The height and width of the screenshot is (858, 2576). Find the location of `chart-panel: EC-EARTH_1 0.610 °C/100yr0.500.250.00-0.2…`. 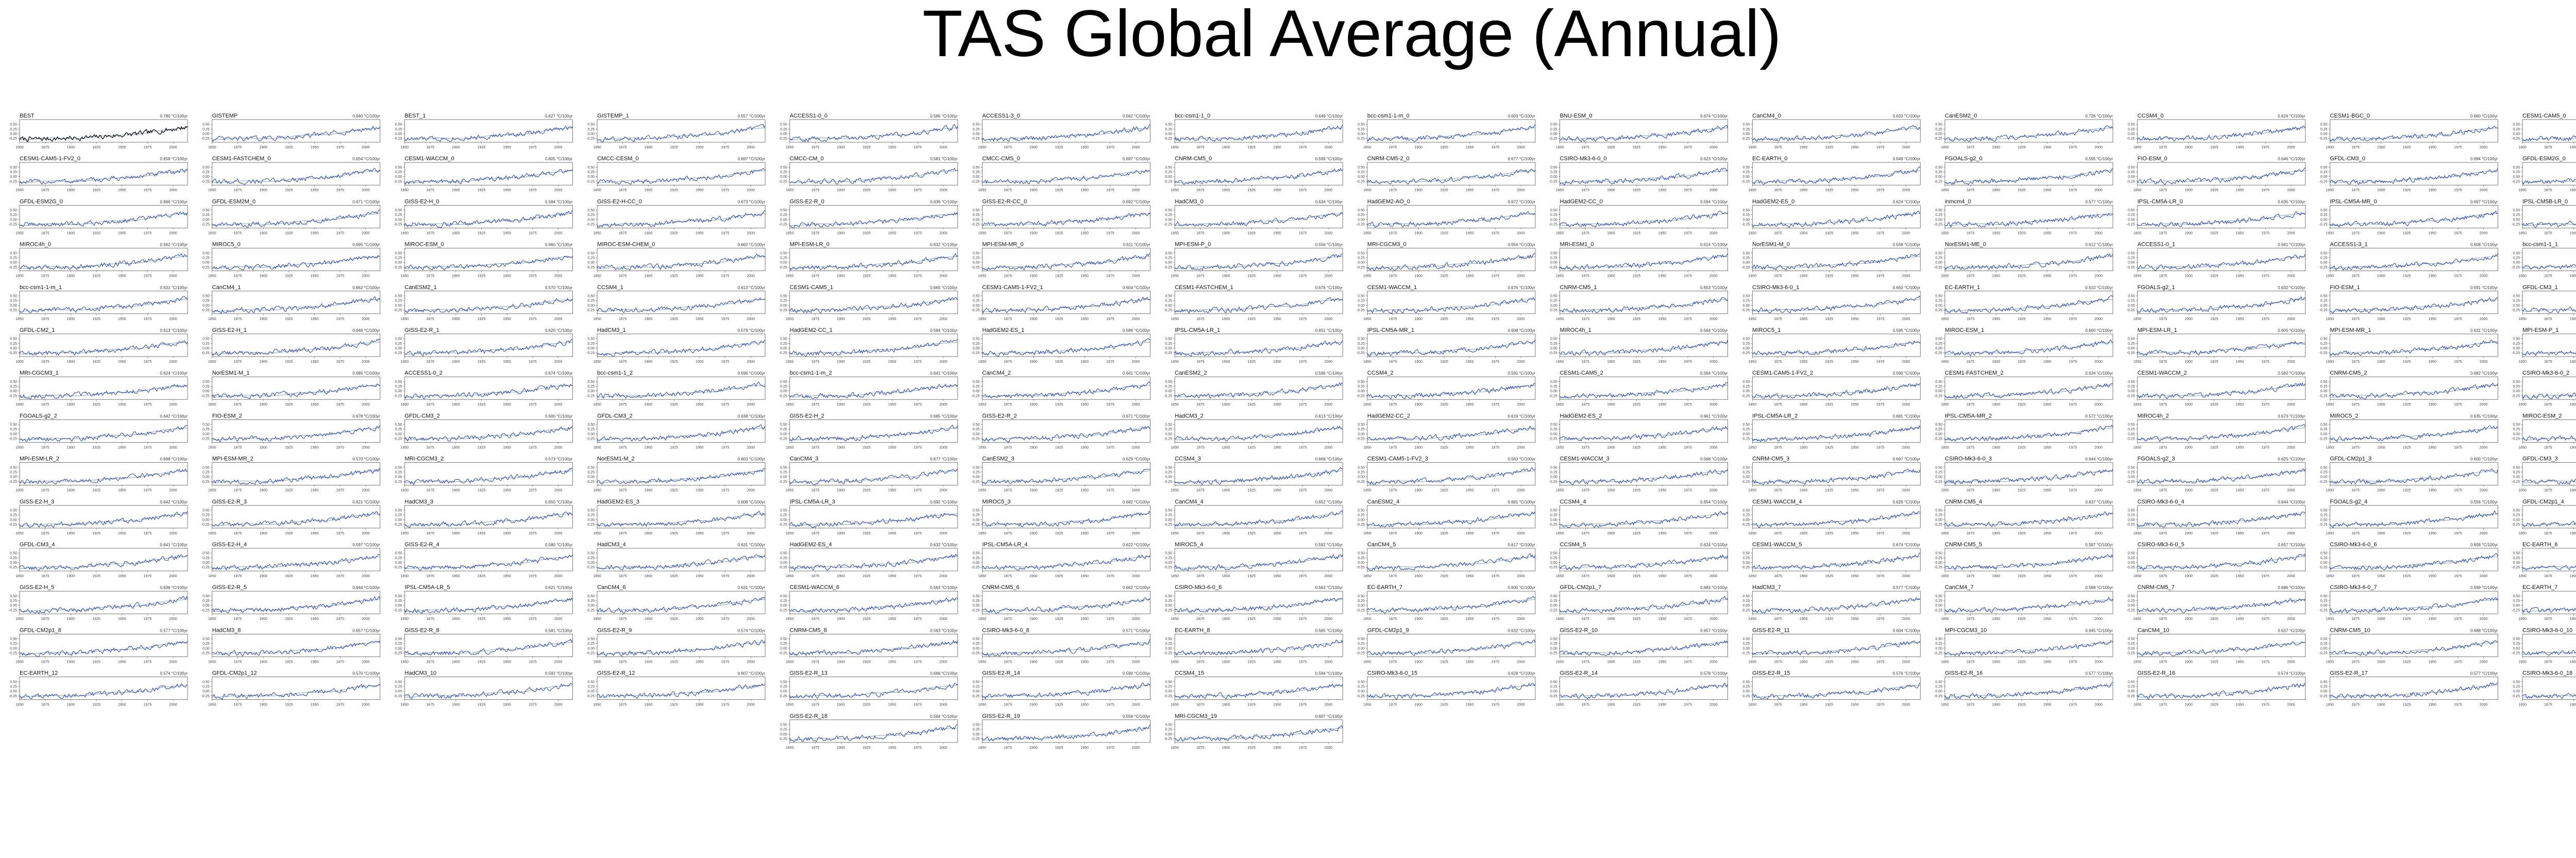

chart-panel: EC-EARTH_1 0.610 °C/100yr0.500.250.00-0.2… is located at coordinates (2023, 302).